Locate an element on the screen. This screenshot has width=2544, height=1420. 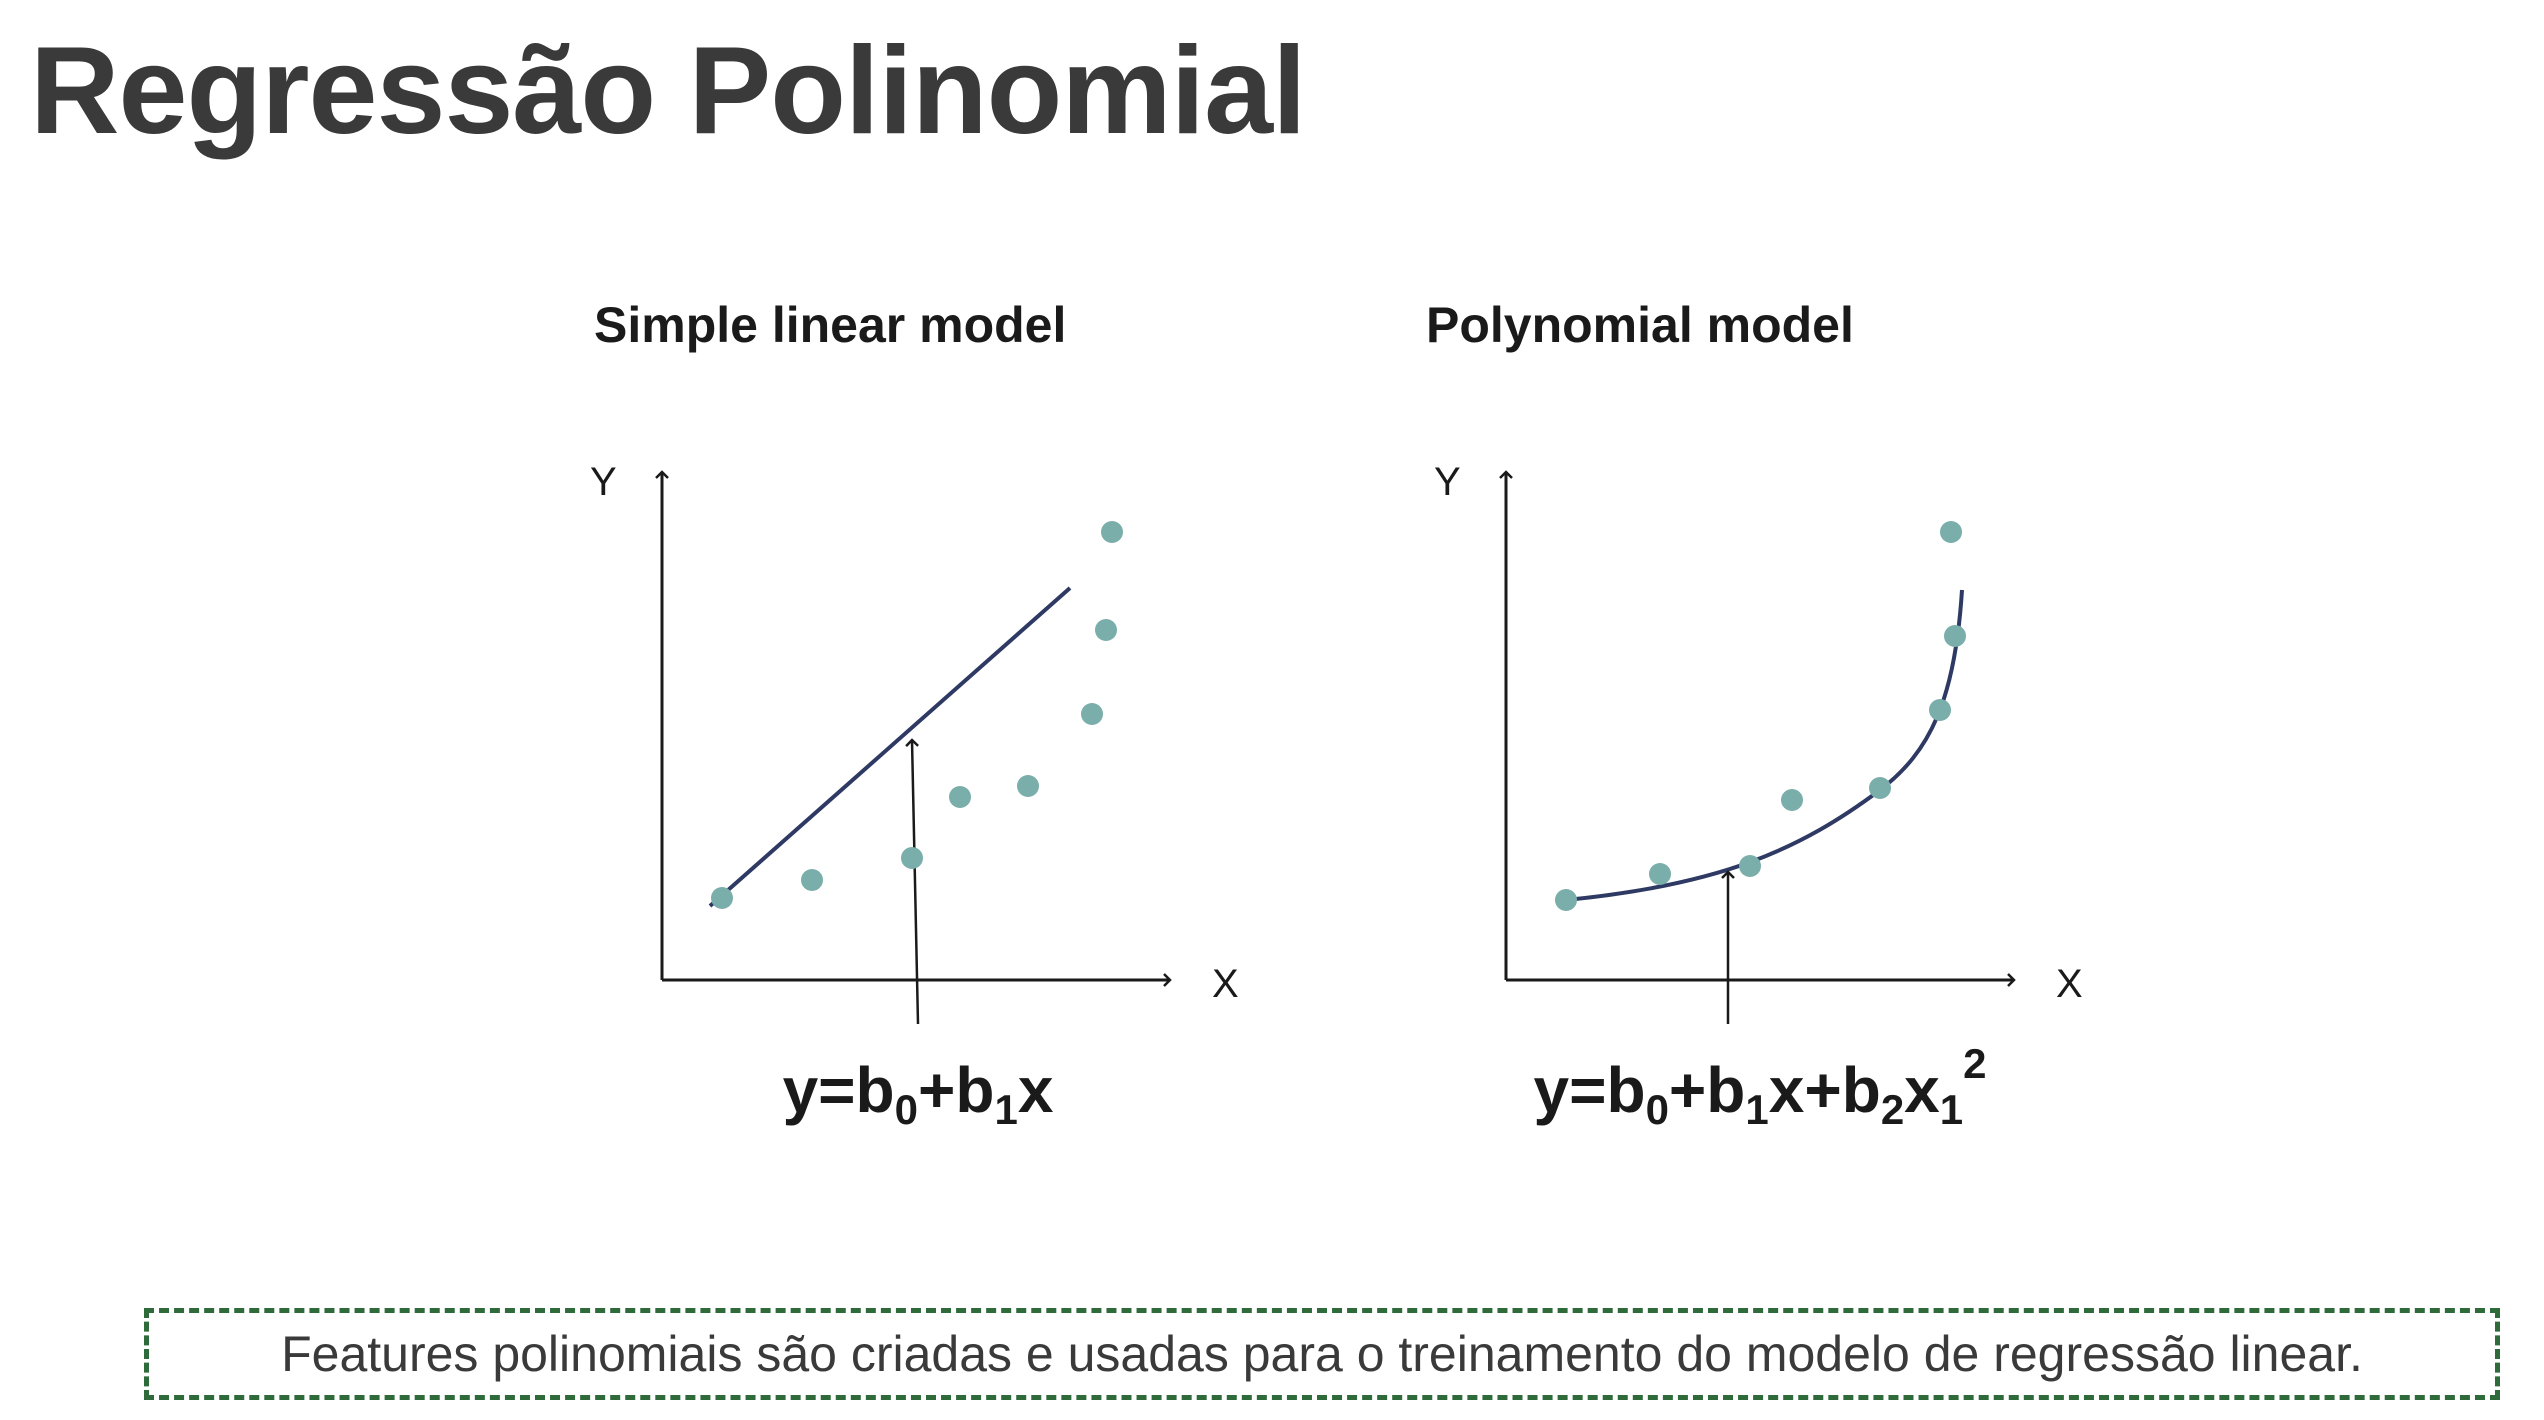
linear-data-points is located at coordinates (917, 715).